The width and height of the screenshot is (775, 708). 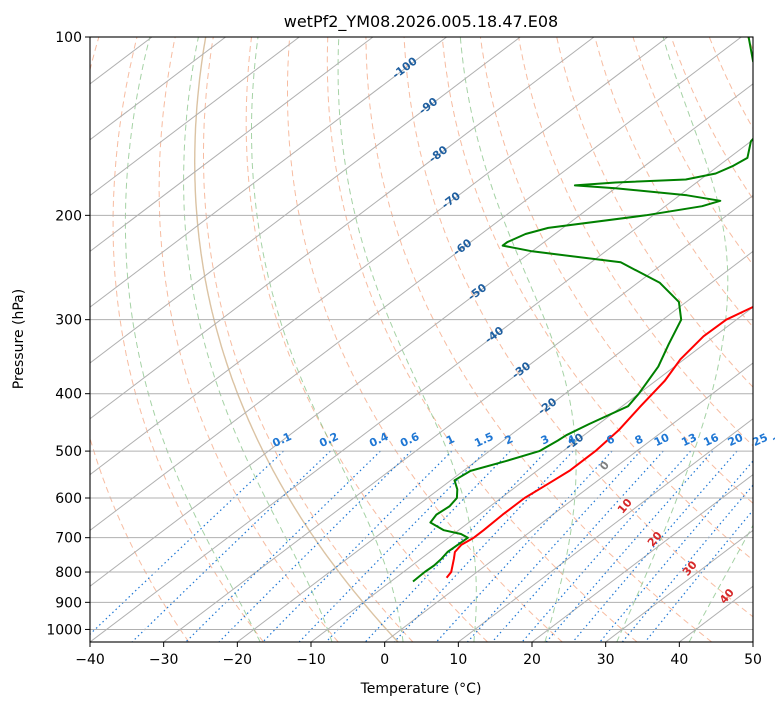 I want to click on mixing-ratio-label: 20, so click(x=736, y=440).